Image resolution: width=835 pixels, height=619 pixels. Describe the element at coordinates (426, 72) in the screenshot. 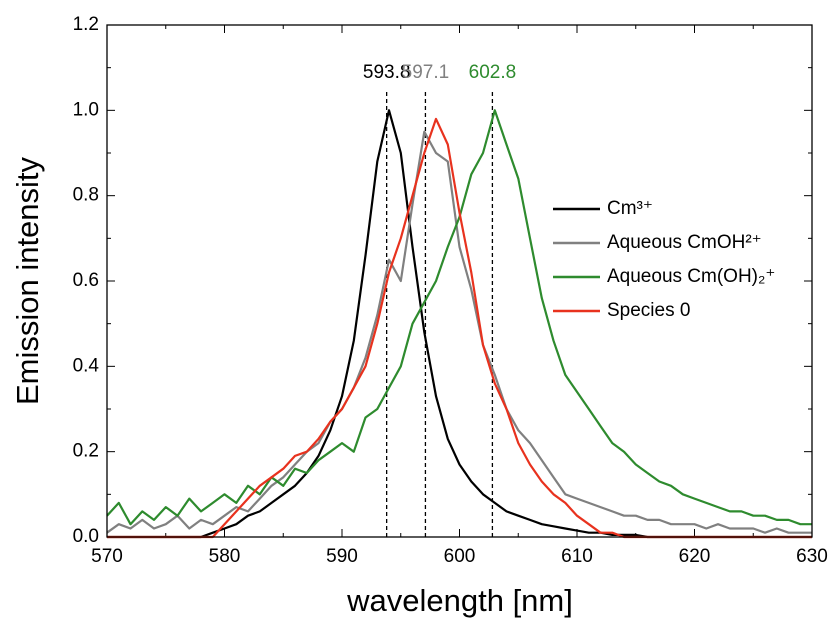

I see `peak-label: 597.1` at that location.